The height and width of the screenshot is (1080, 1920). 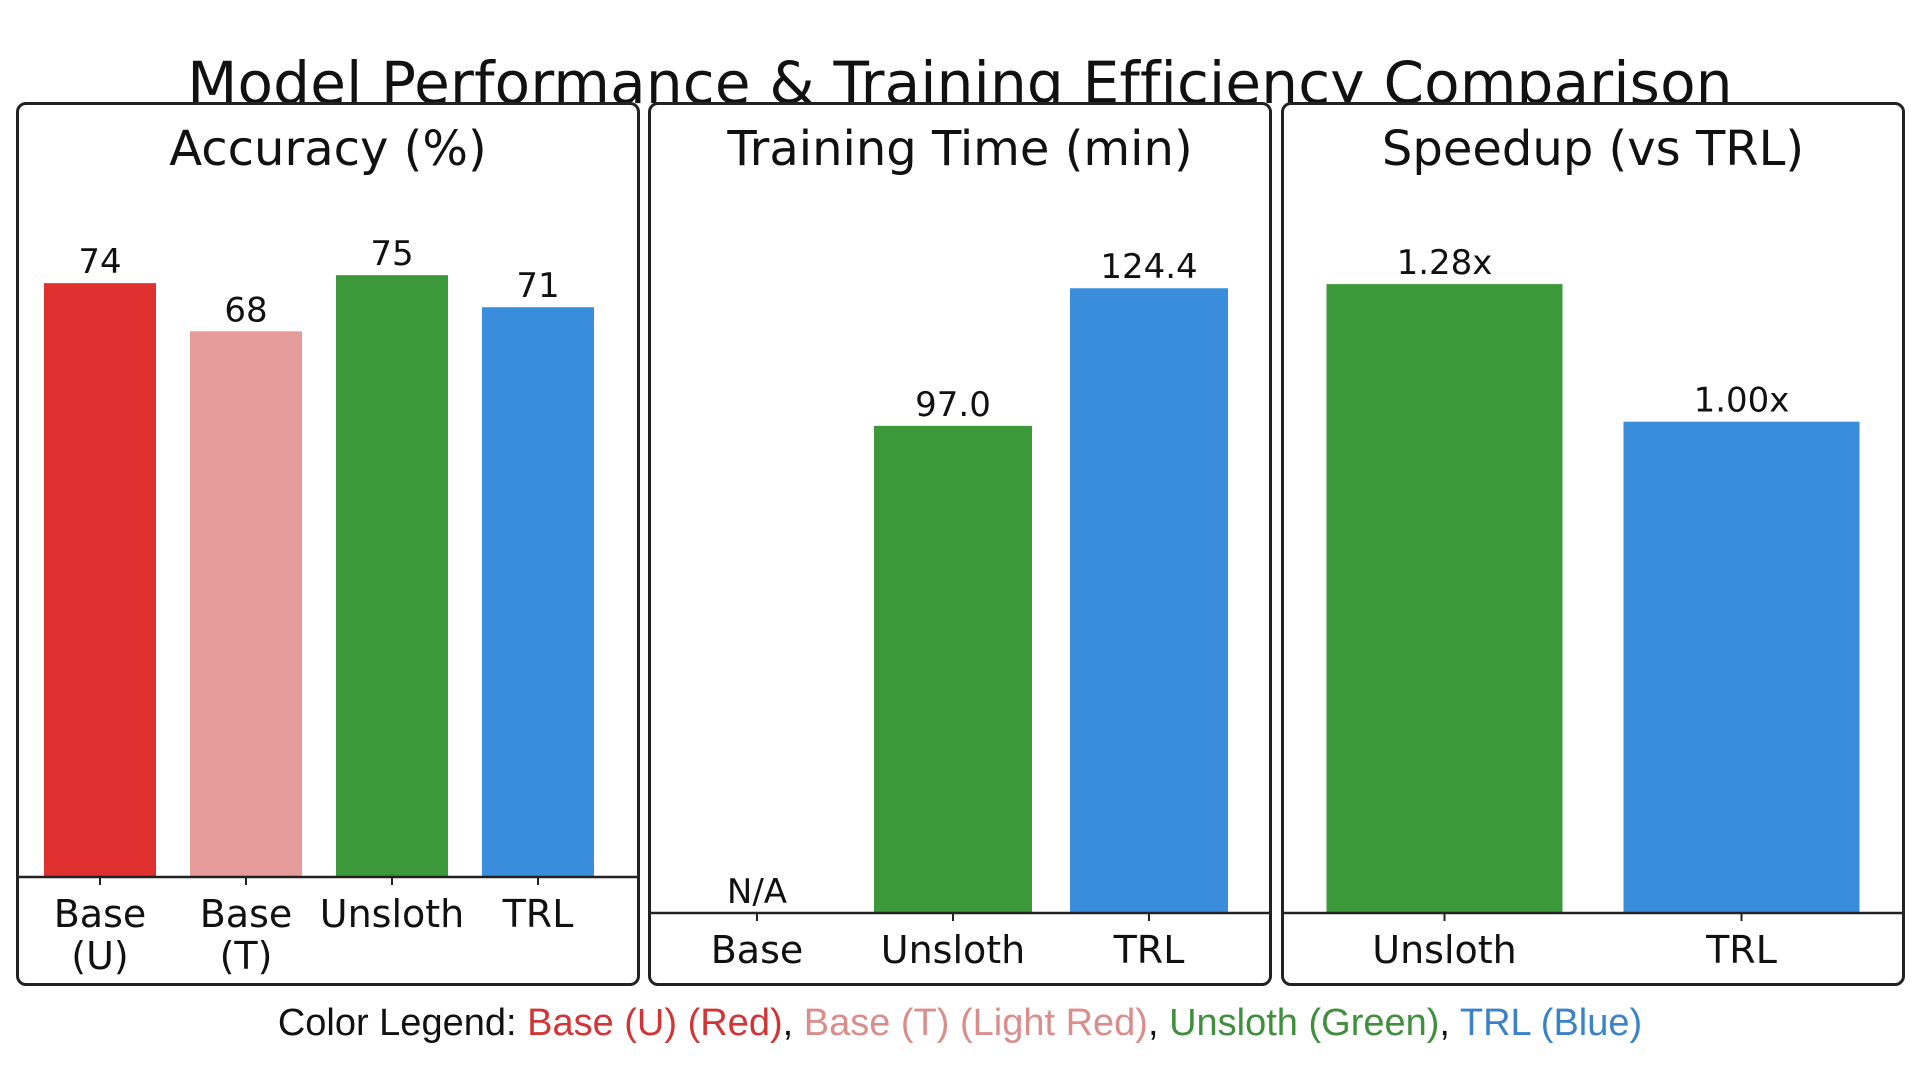 I want to click on speedup-bar-unsloth, so click(x=1444, y=598).